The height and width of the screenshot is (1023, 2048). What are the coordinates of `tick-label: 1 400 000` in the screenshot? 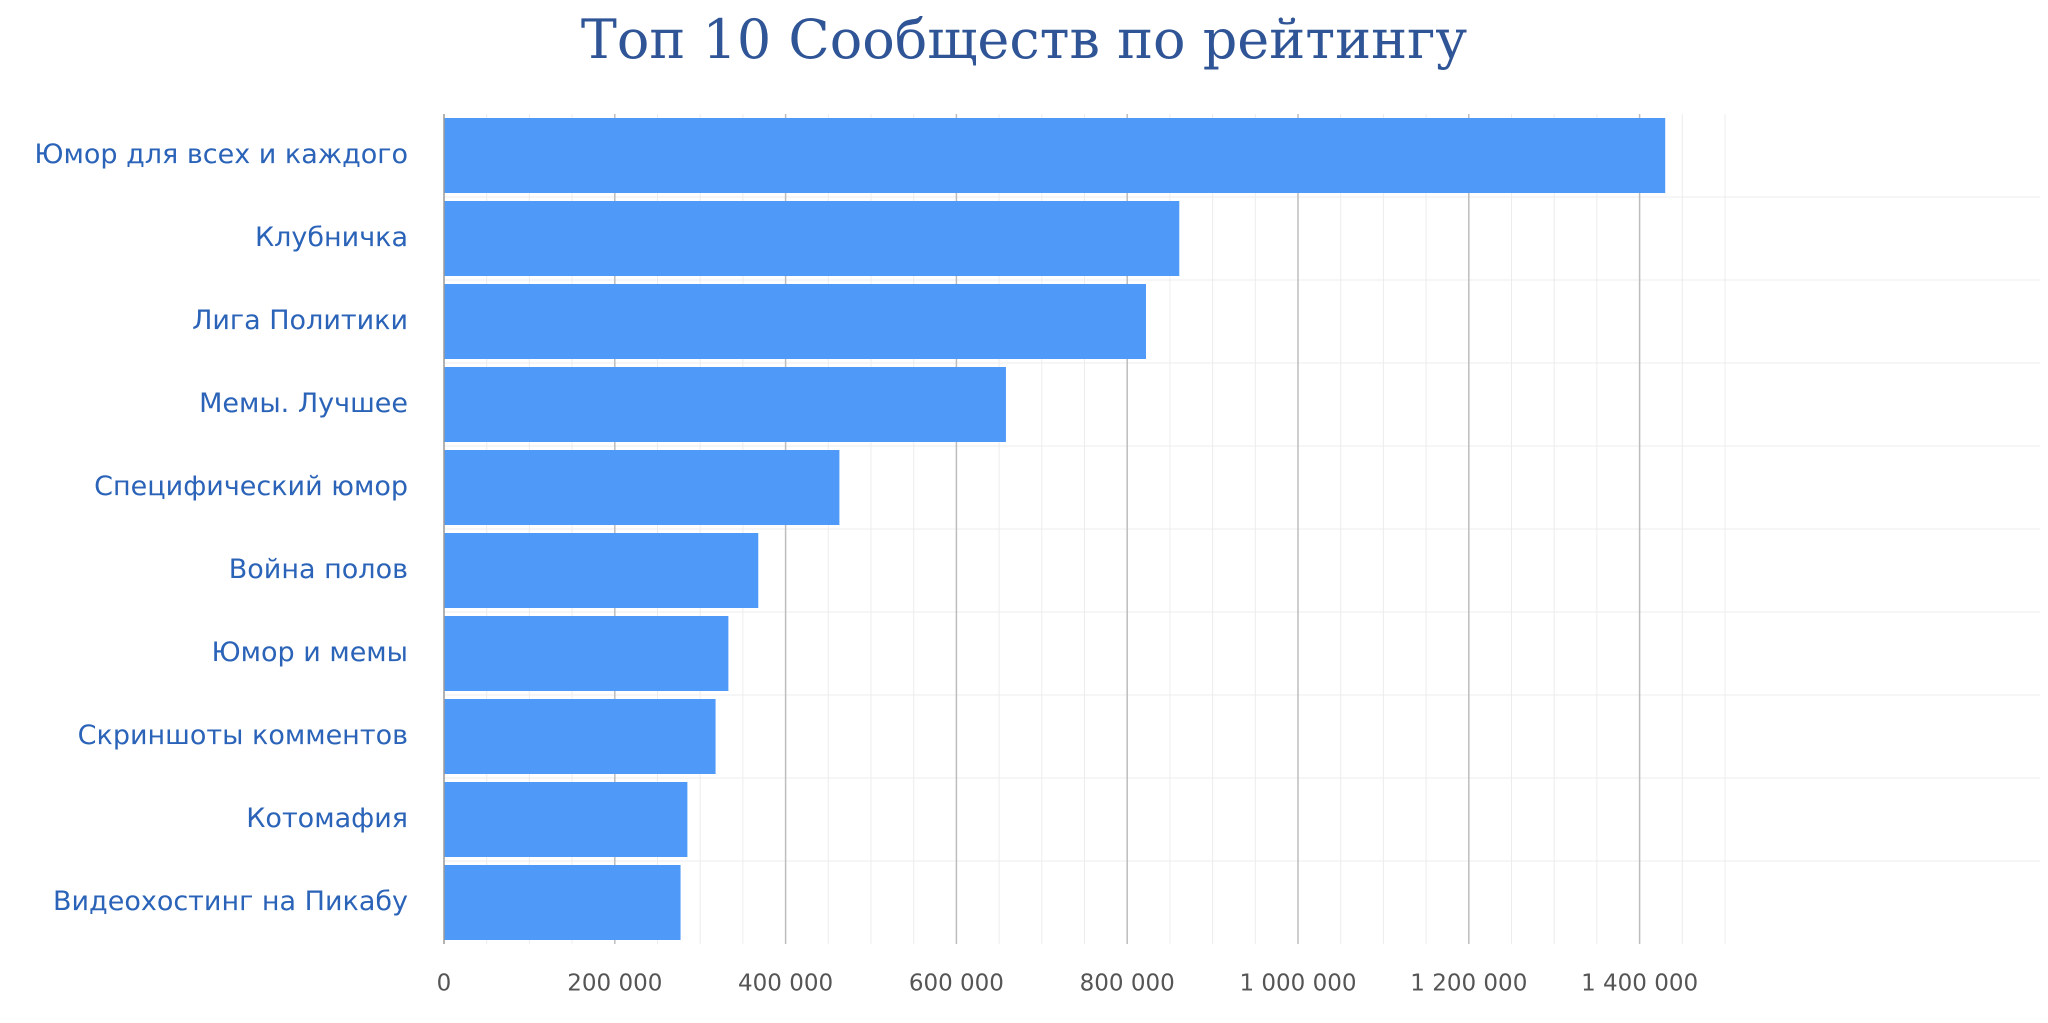 It's located at (1639, 984).